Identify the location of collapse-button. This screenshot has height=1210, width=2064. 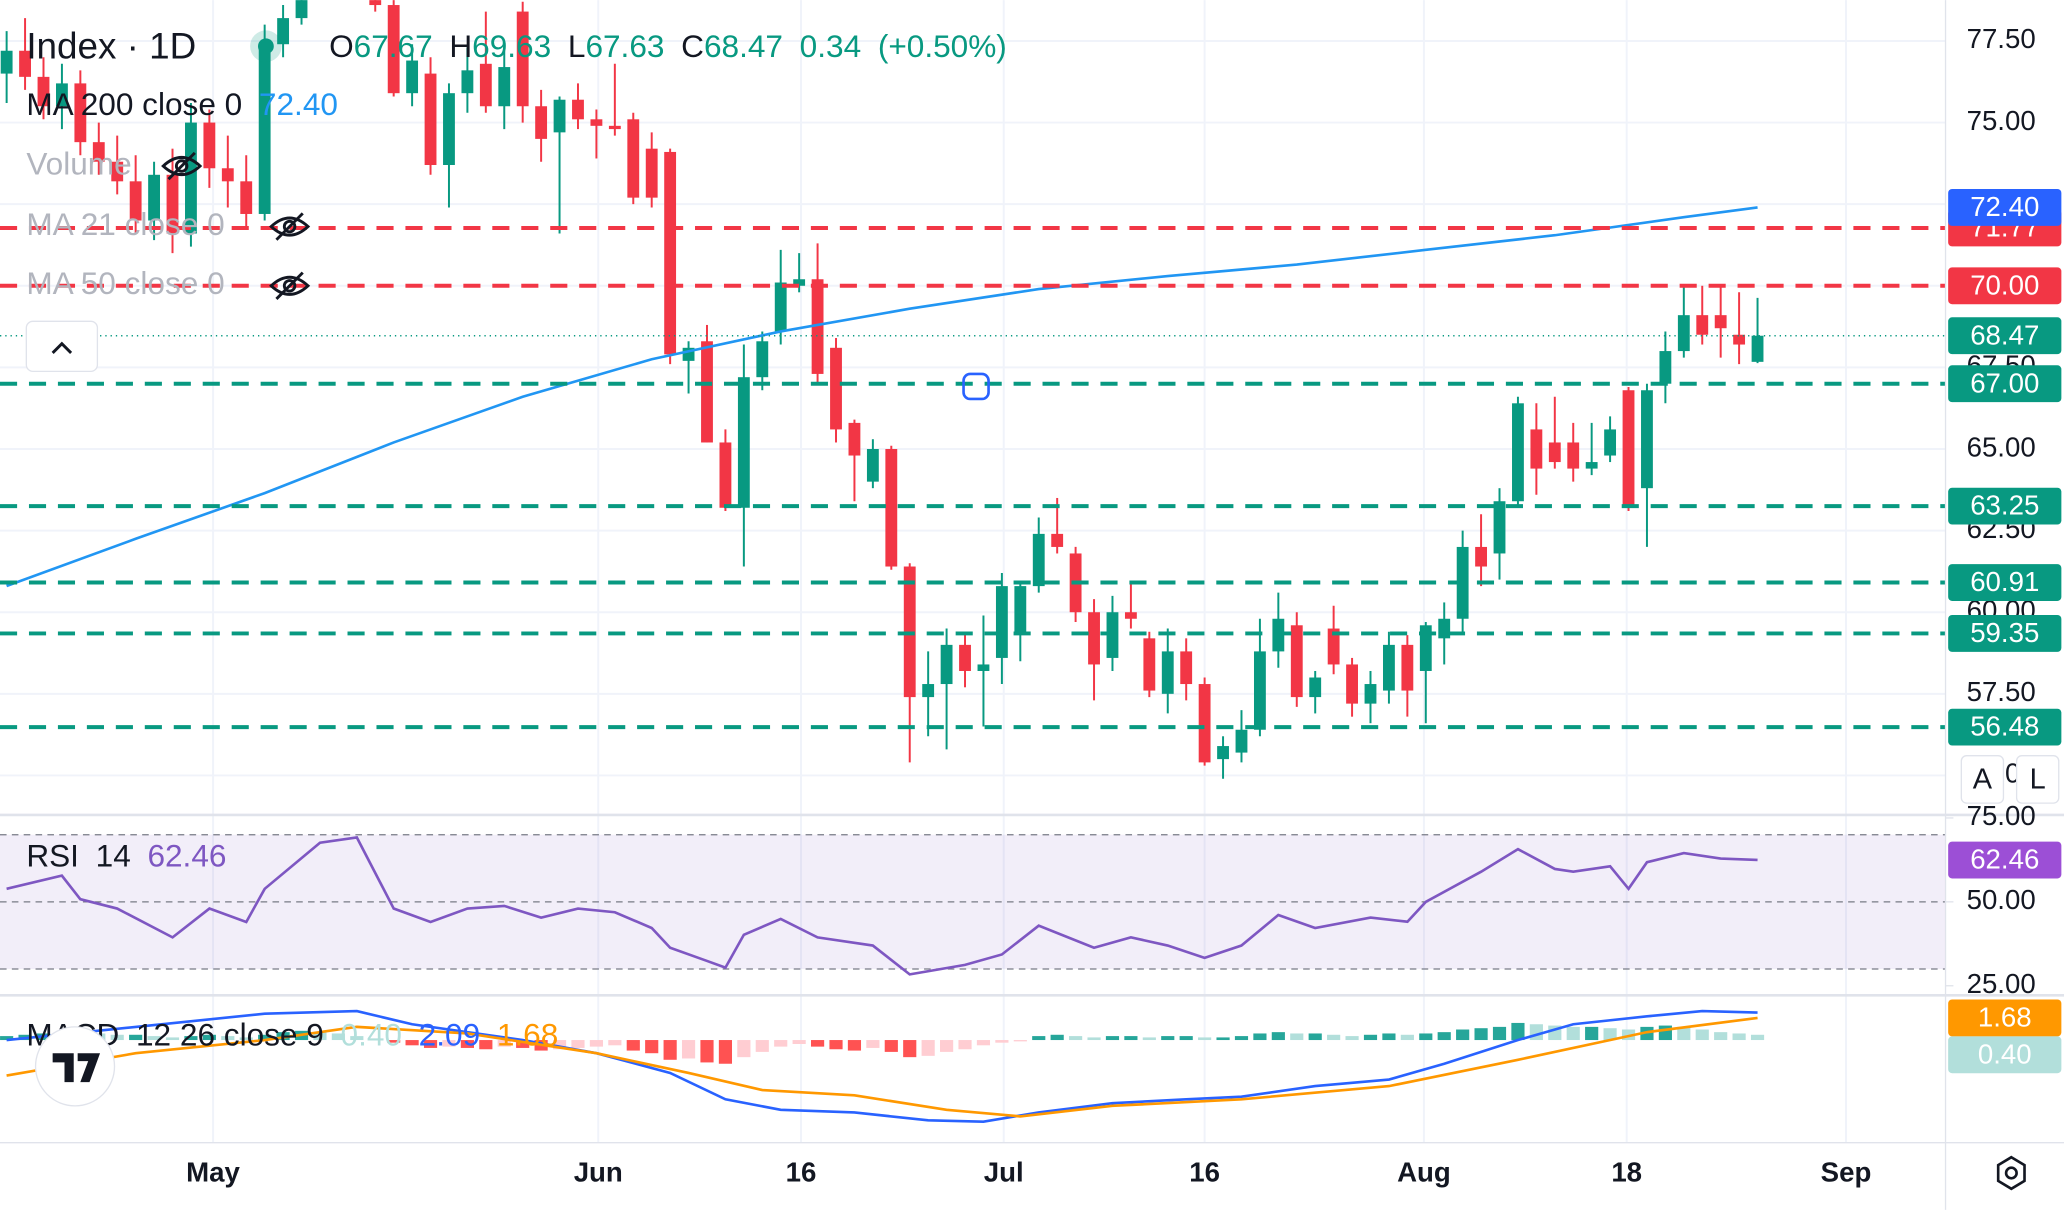
(62, 346).